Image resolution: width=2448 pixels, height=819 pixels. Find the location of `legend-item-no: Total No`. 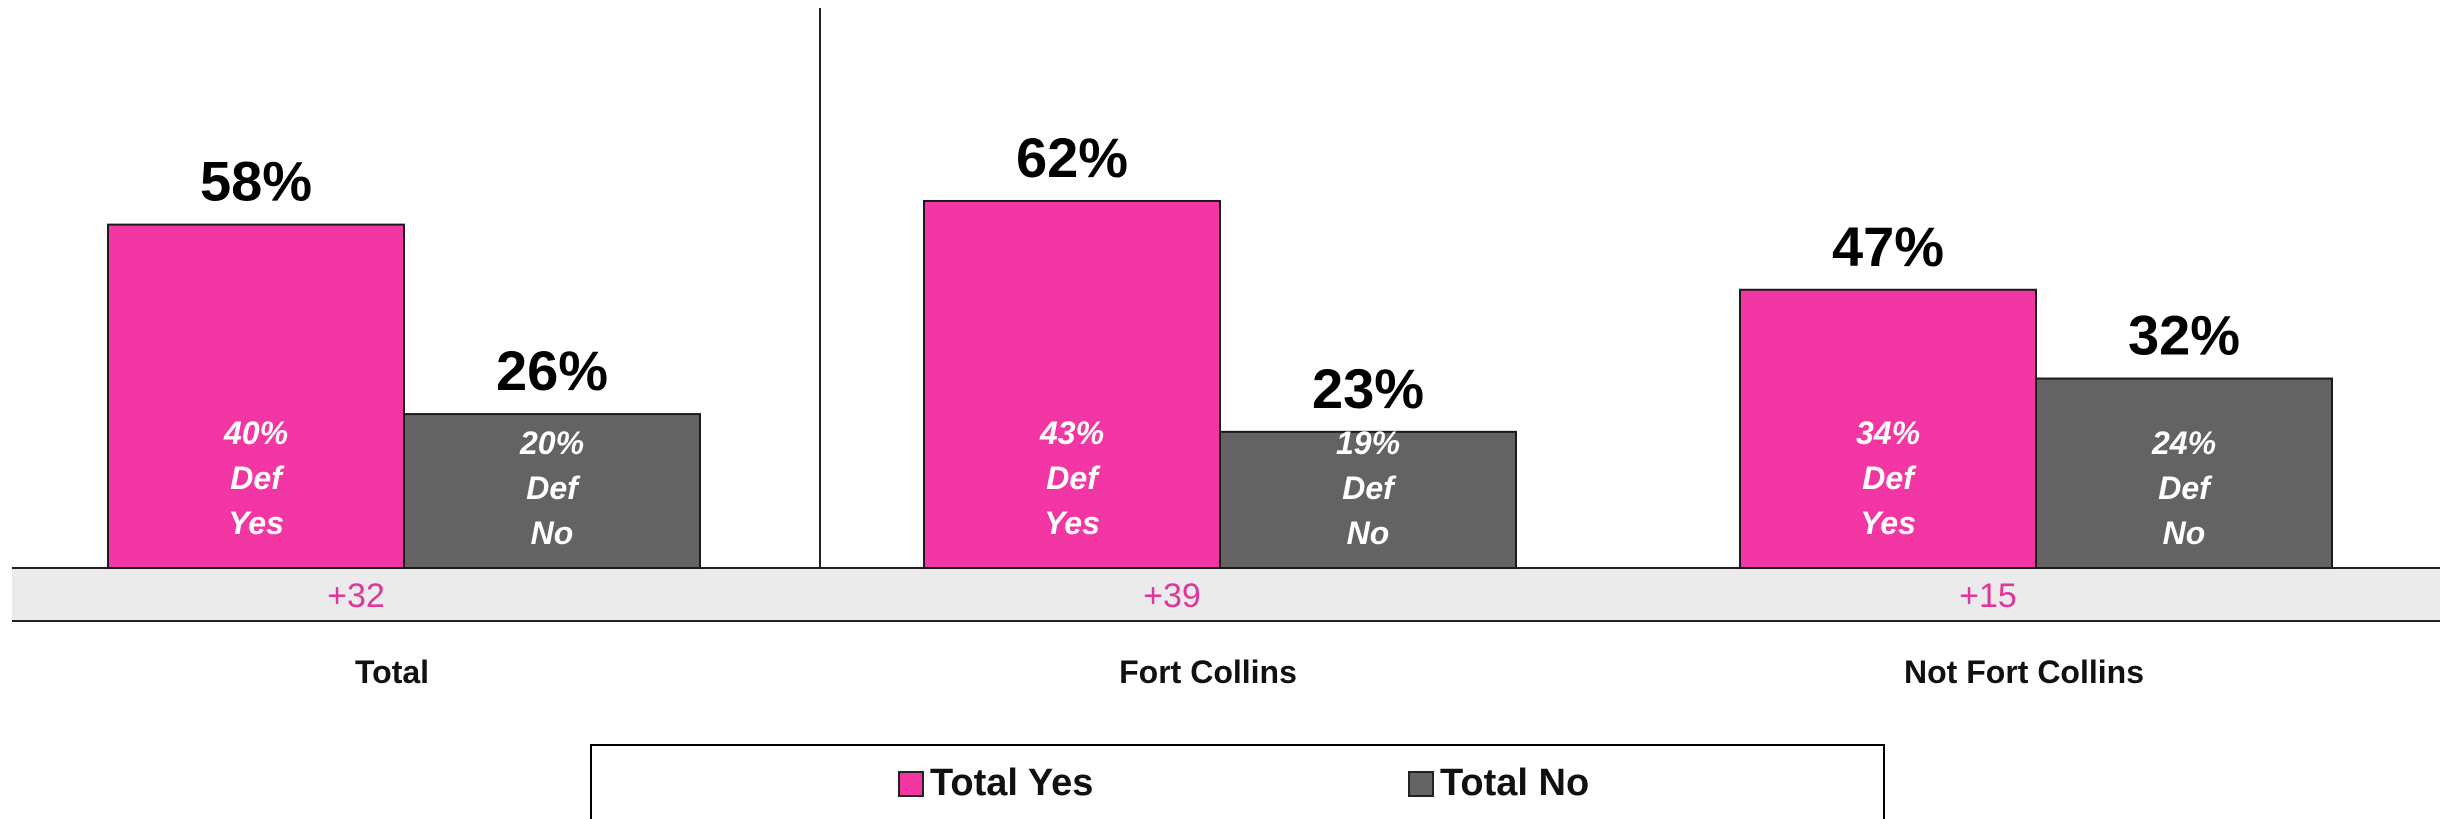

legend-item-no: Total No is located at coordinates (1498, 783).